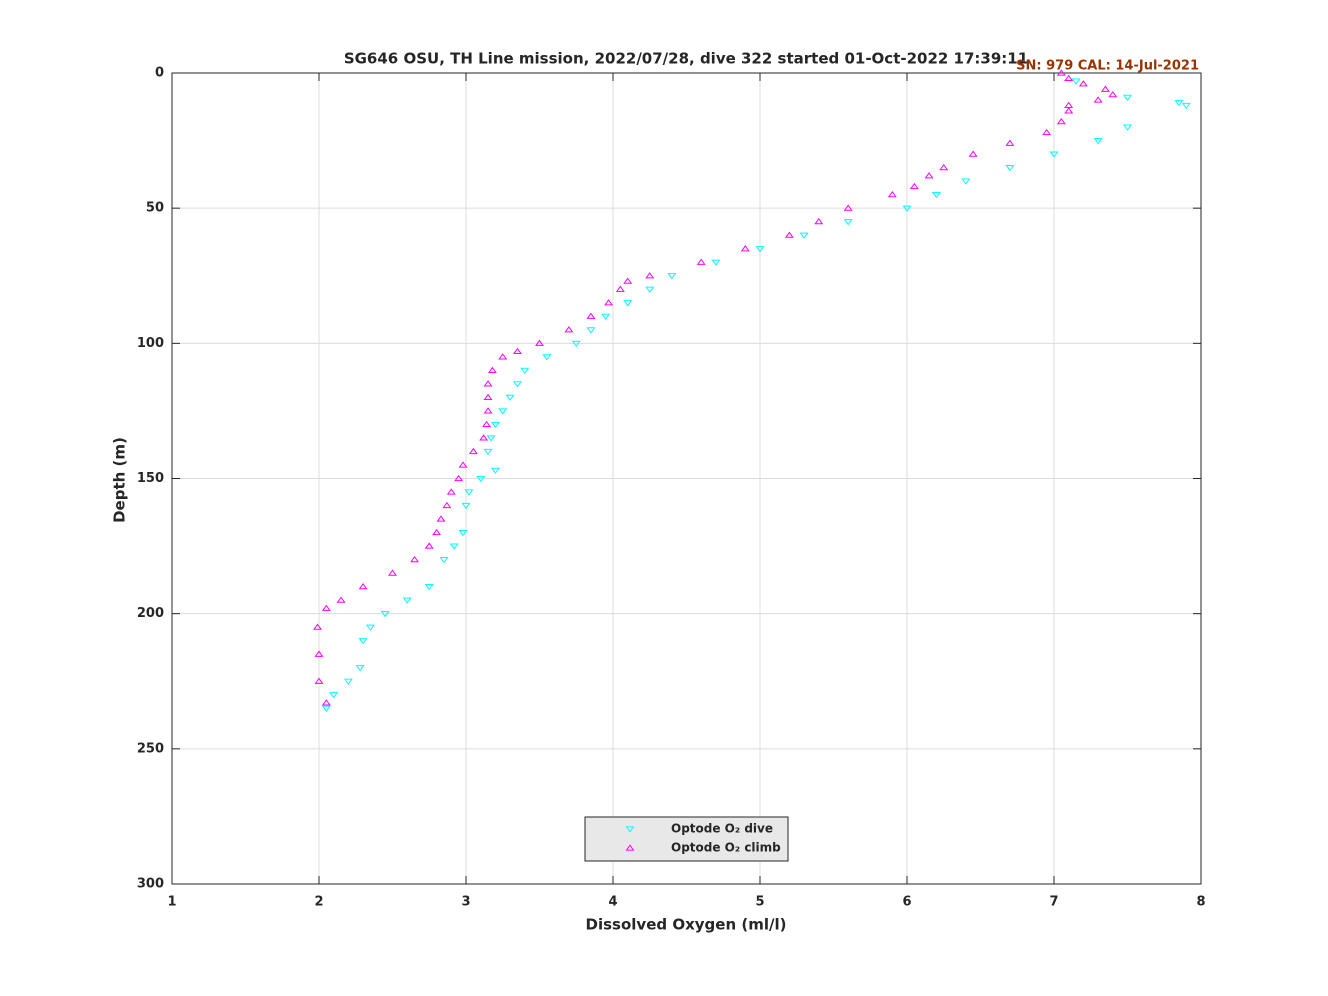 This screenshot has height=996, width=1328. Describe the element at coordinates (171, 902) in the screenshot. I see `x-tick-label: 1` at that location.